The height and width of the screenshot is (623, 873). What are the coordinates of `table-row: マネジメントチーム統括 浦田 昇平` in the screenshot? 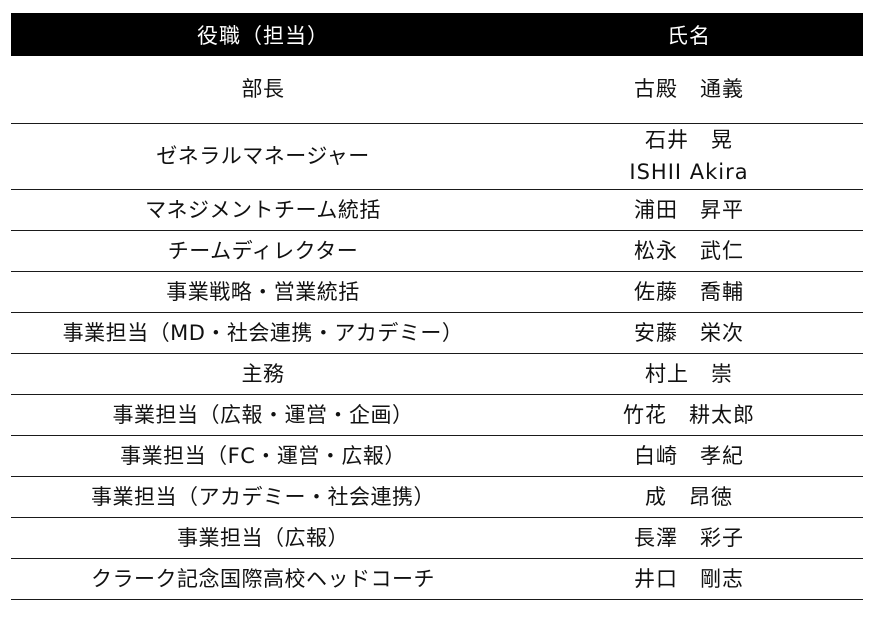 It's located at (437, 210).